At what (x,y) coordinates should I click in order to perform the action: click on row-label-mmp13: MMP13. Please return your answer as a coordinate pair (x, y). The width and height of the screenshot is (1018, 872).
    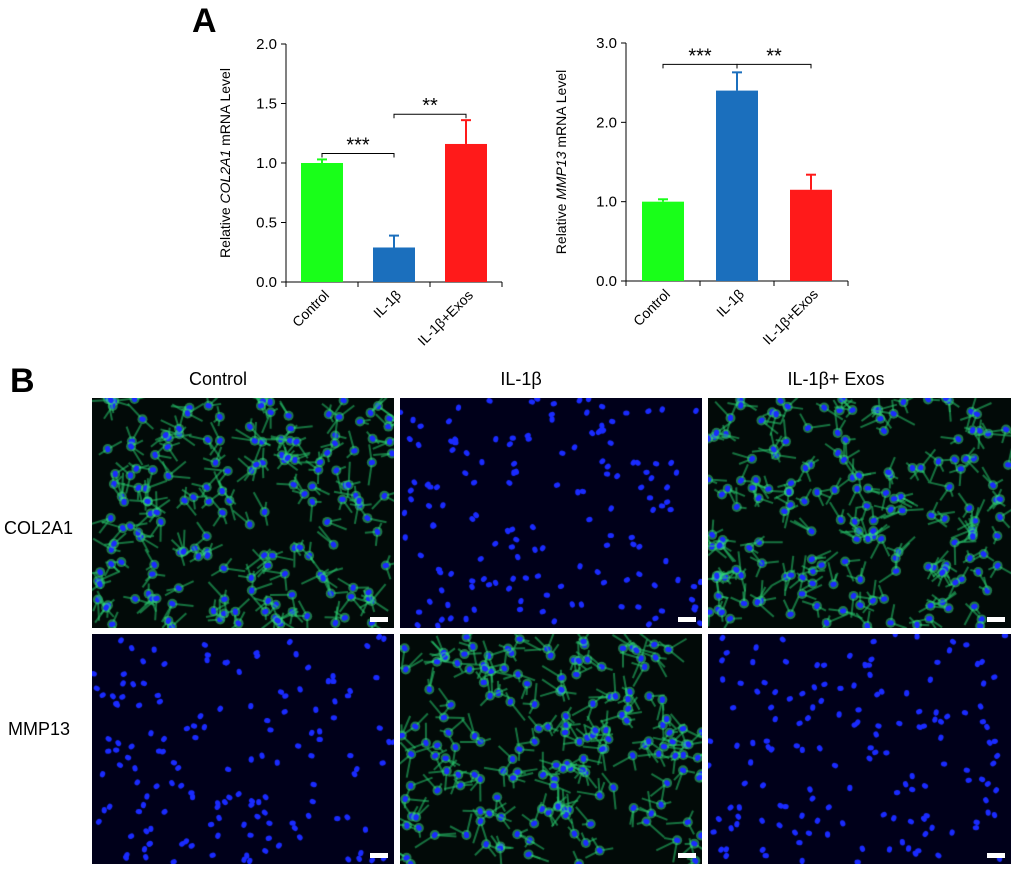
    Looking at the image, I should click on (39, 729).